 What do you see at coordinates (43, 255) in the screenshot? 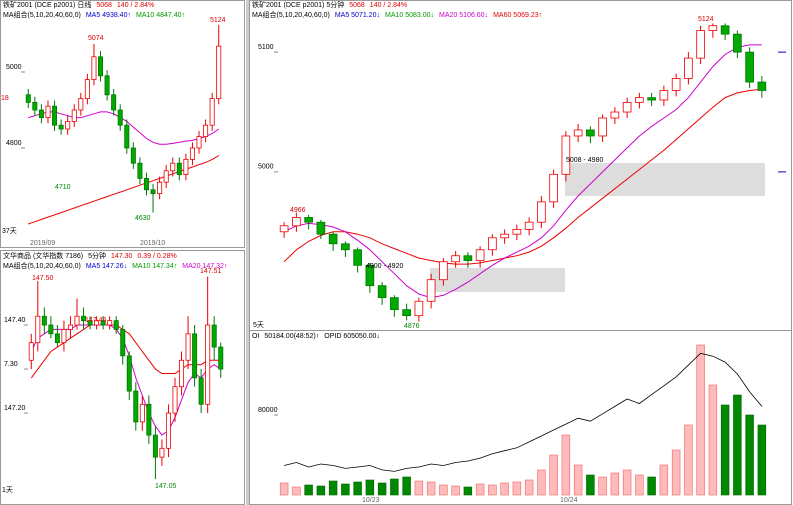
I see `header-text: 文华商品 (文华指数 7186)` at bounding box center [43, 255].